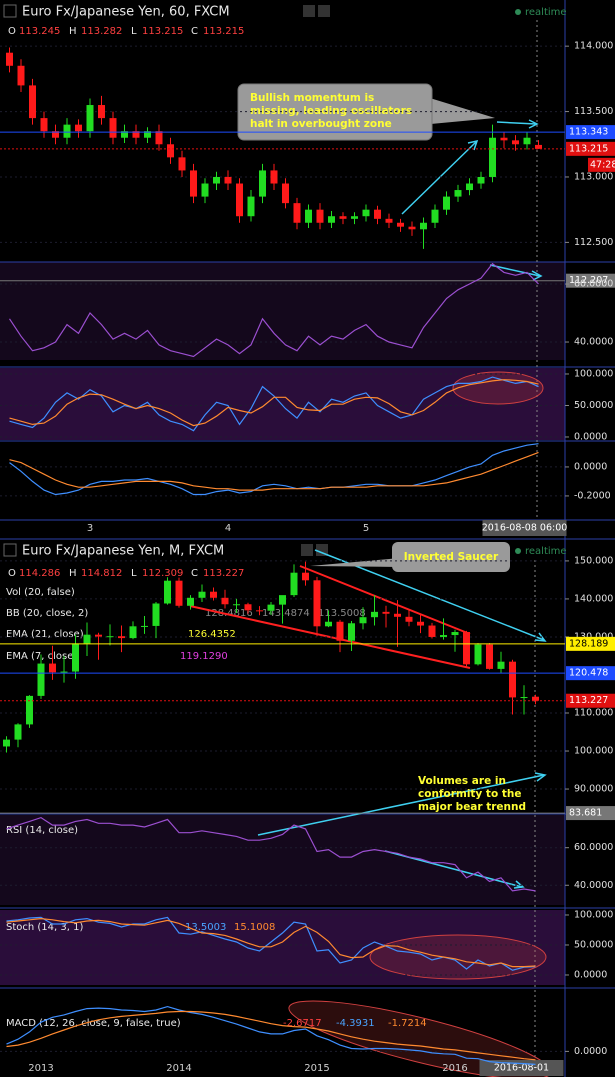 The height and width of the screenshot is (1077, 615). I want to click on ohlc-value: 113.245, so click(39, 31).